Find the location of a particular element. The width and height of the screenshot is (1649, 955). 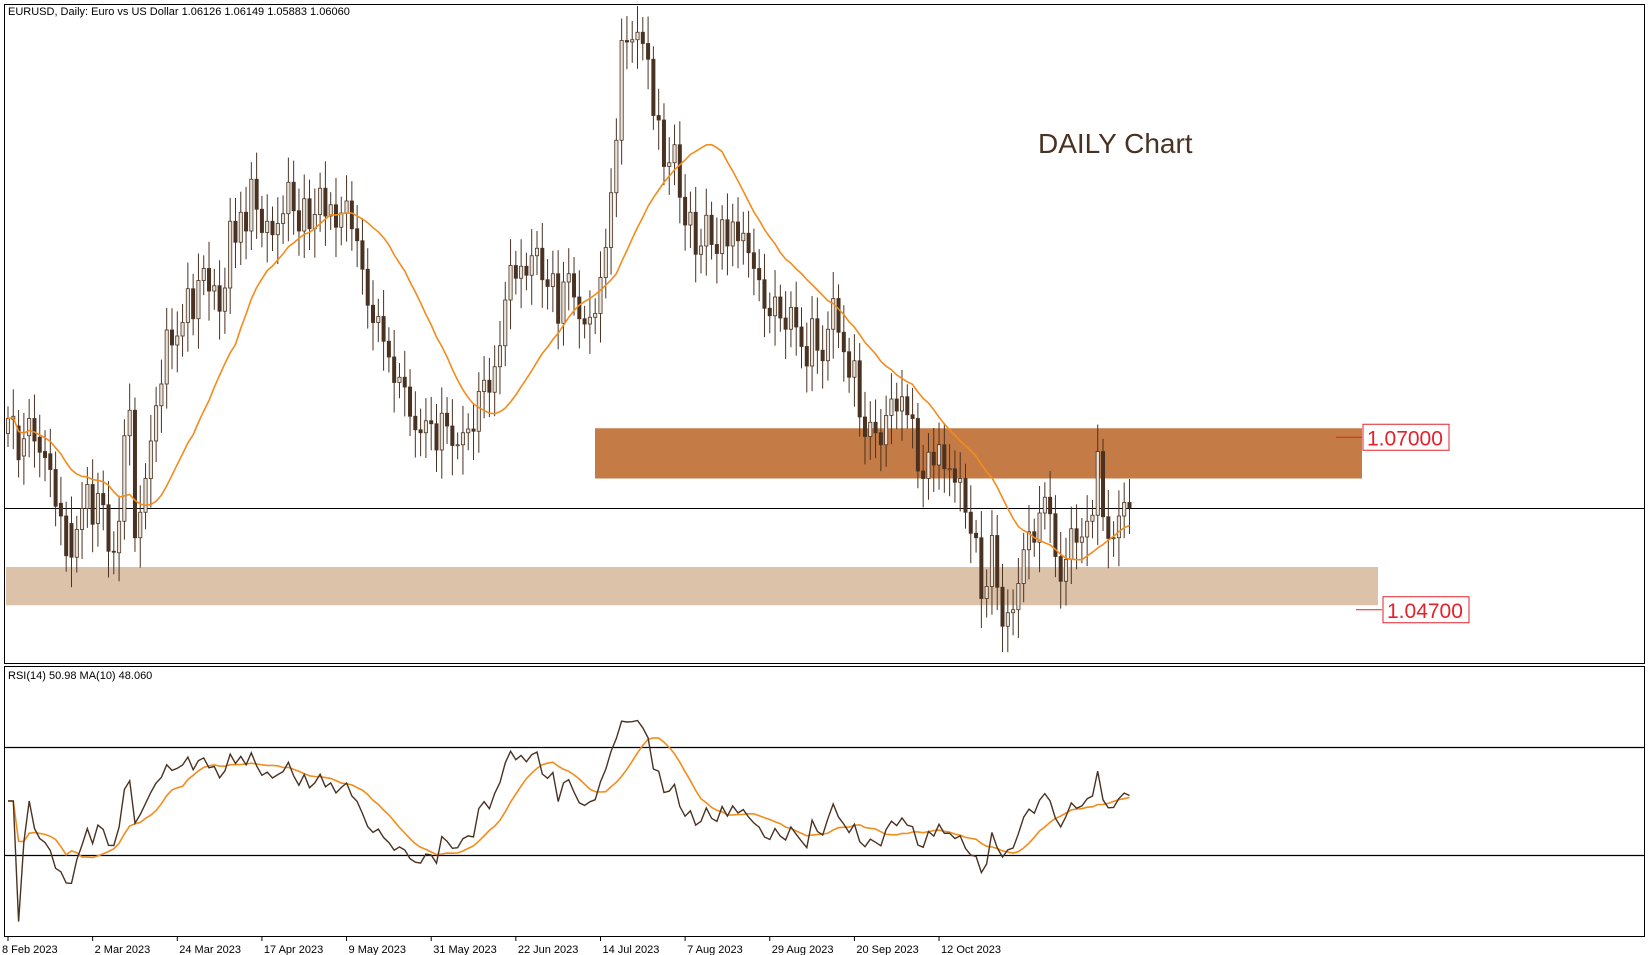

level-box-upper is located at coordinates (1406, 437).